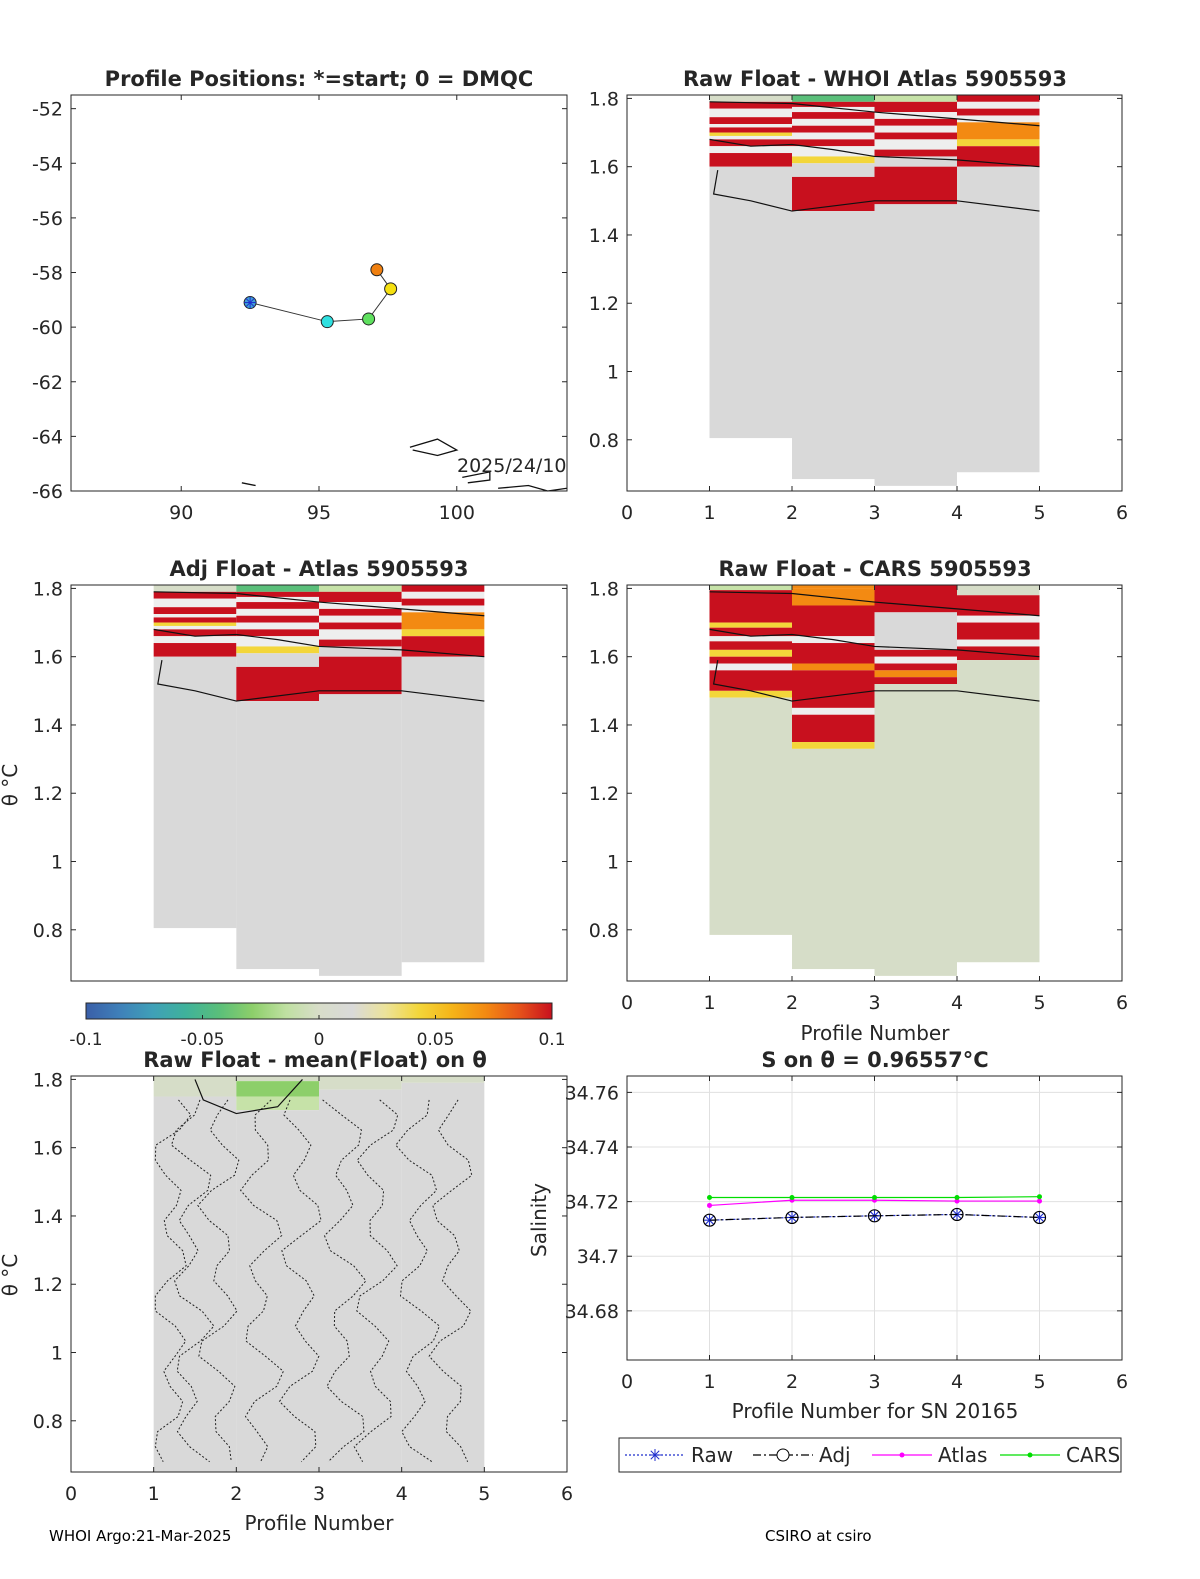  Describe the element at coordinates (436, 1040) in the screenshot. I see `colorbar-tick-label: 0.05` at that location.